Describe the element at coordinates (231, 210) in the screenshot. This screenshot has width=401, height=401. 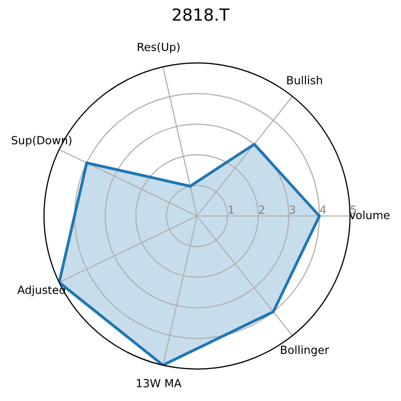
I see `y-tick-label: 1` at that location.